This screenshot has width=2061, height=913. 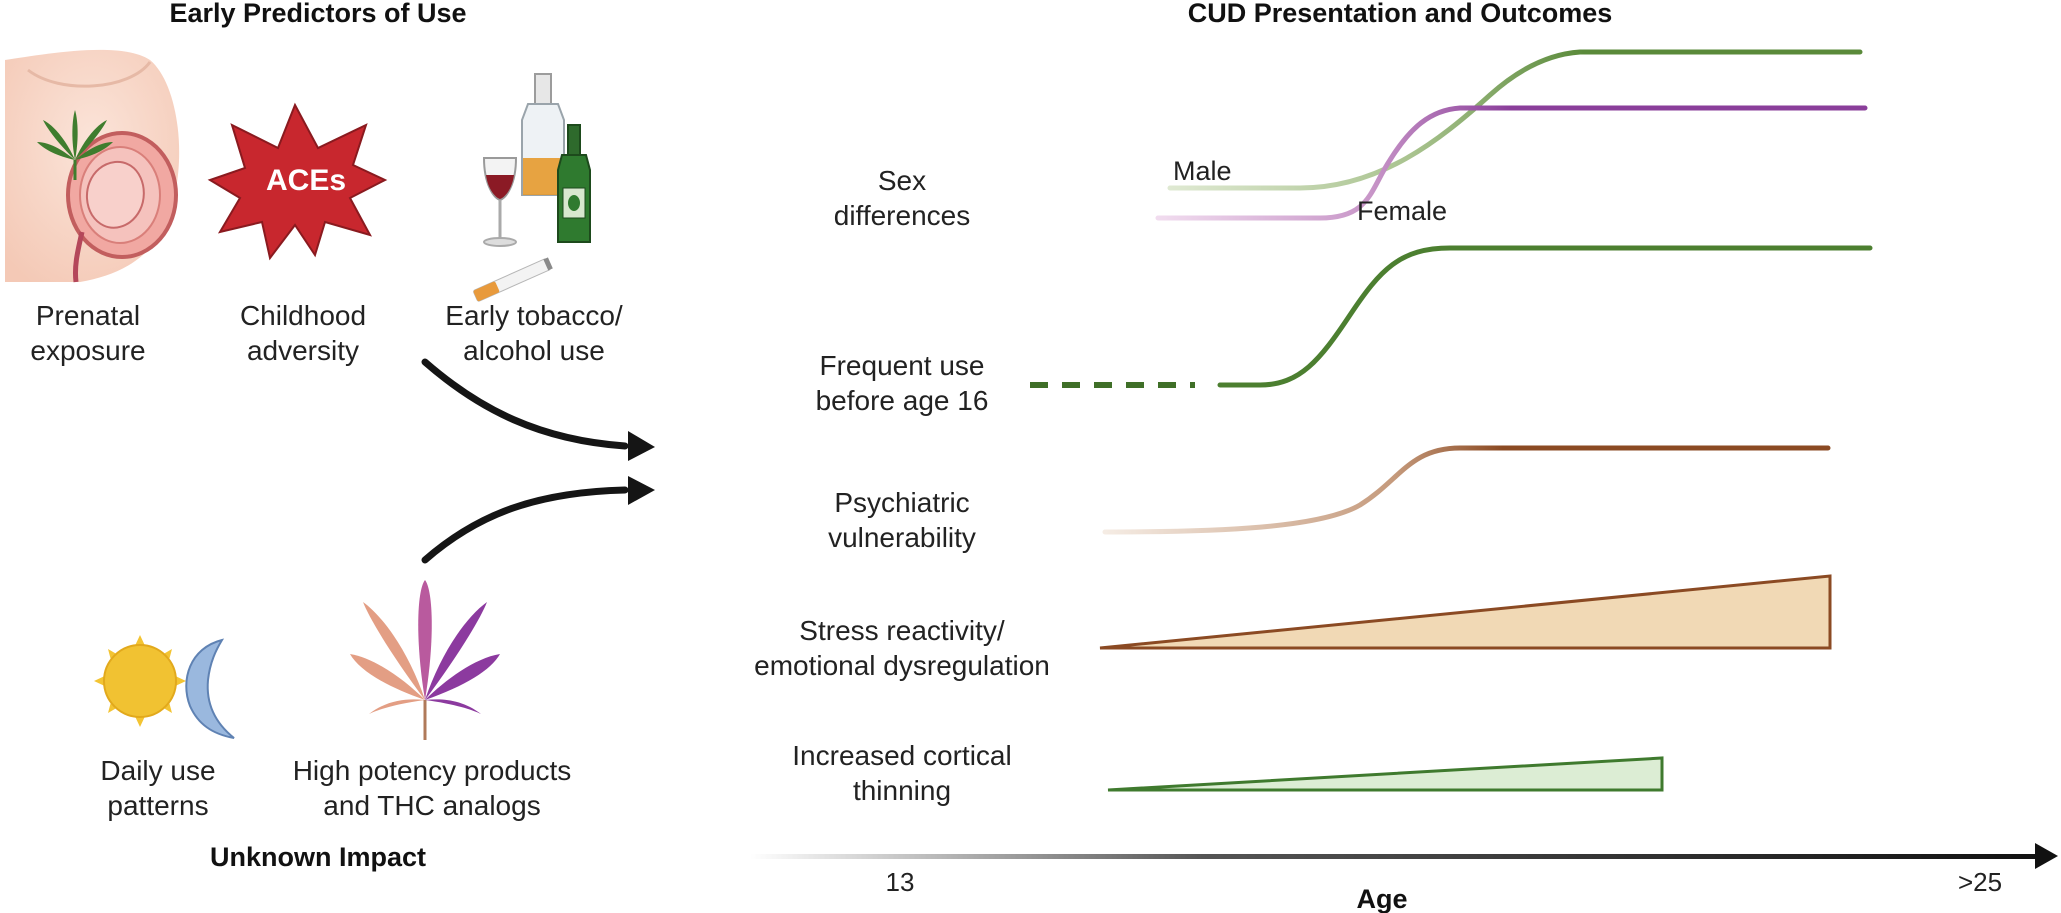 I want to click on childhood-label-line2: adversity, so click(x=303, y=350).